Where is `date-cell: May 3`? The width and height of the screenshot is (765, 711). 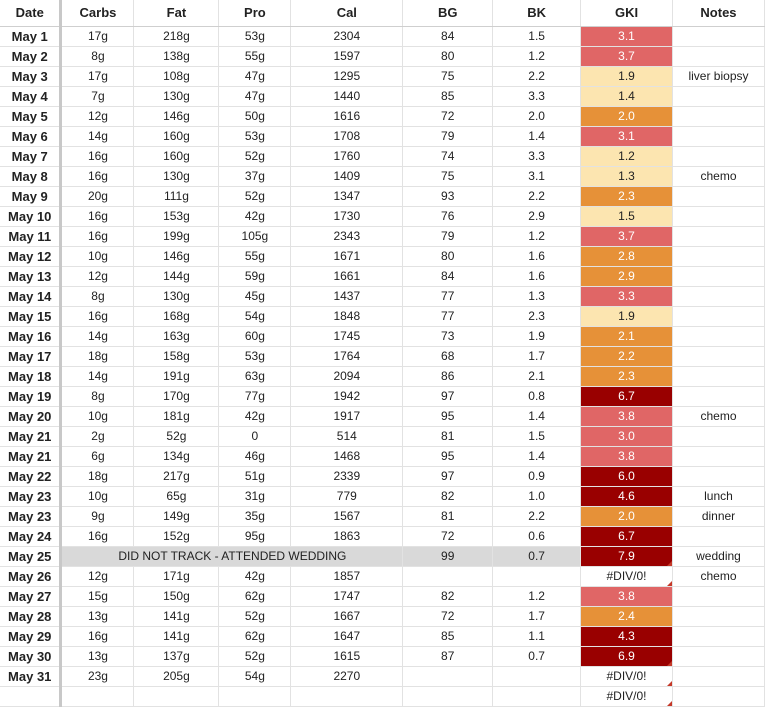
date-cell: May 3 is located at coordinates (31, 76).